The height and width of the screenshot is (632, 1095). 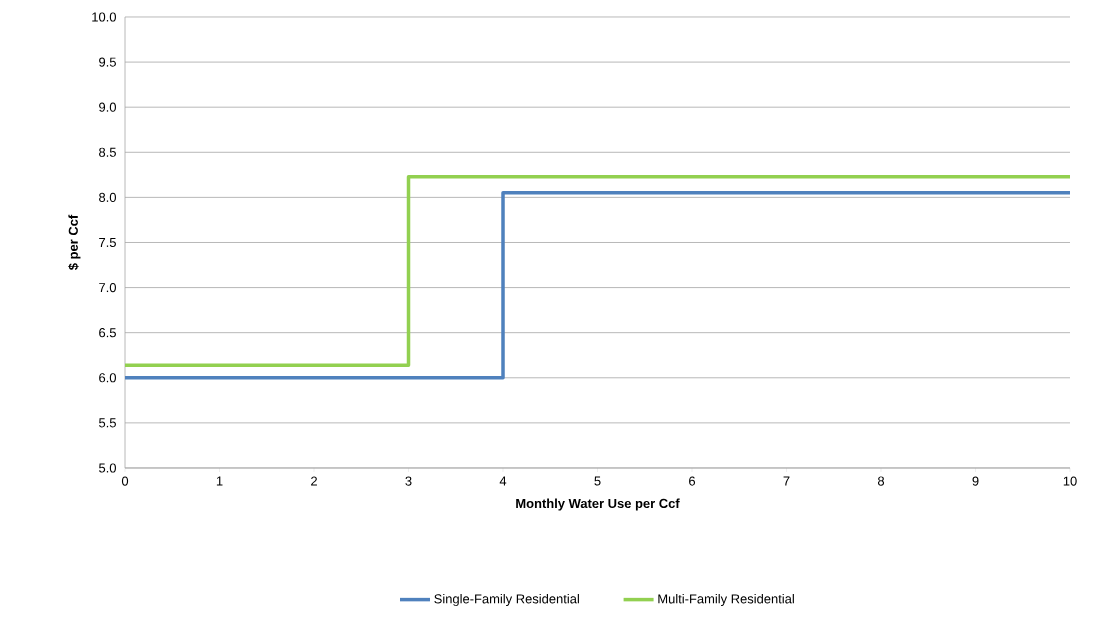 I want to click on y-tick-label: 5.5, so click(x=107, y=423).